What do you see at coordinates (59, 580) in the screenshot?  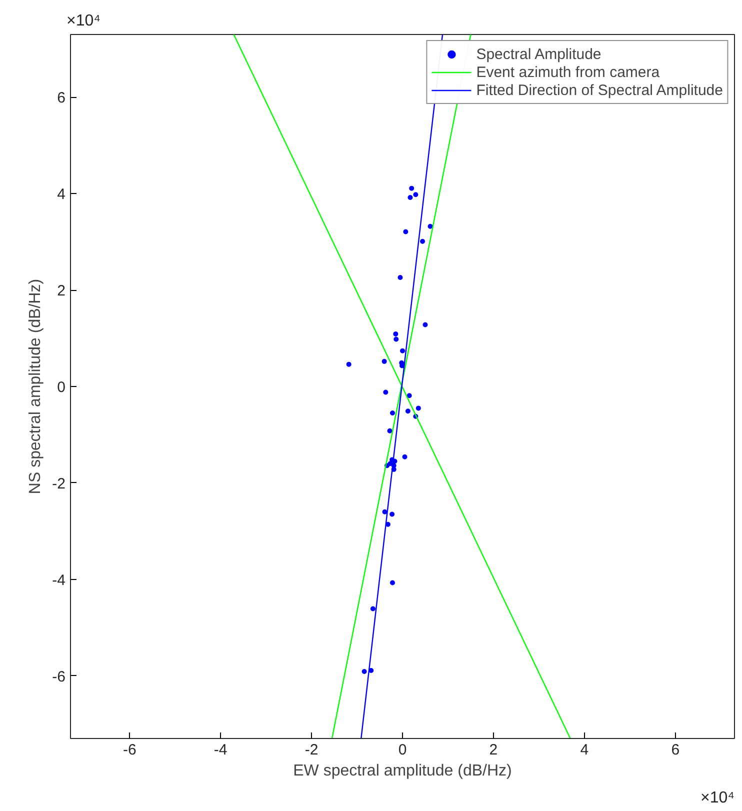 I see `y-tick-label: -4` at bounding box center [59, 580].